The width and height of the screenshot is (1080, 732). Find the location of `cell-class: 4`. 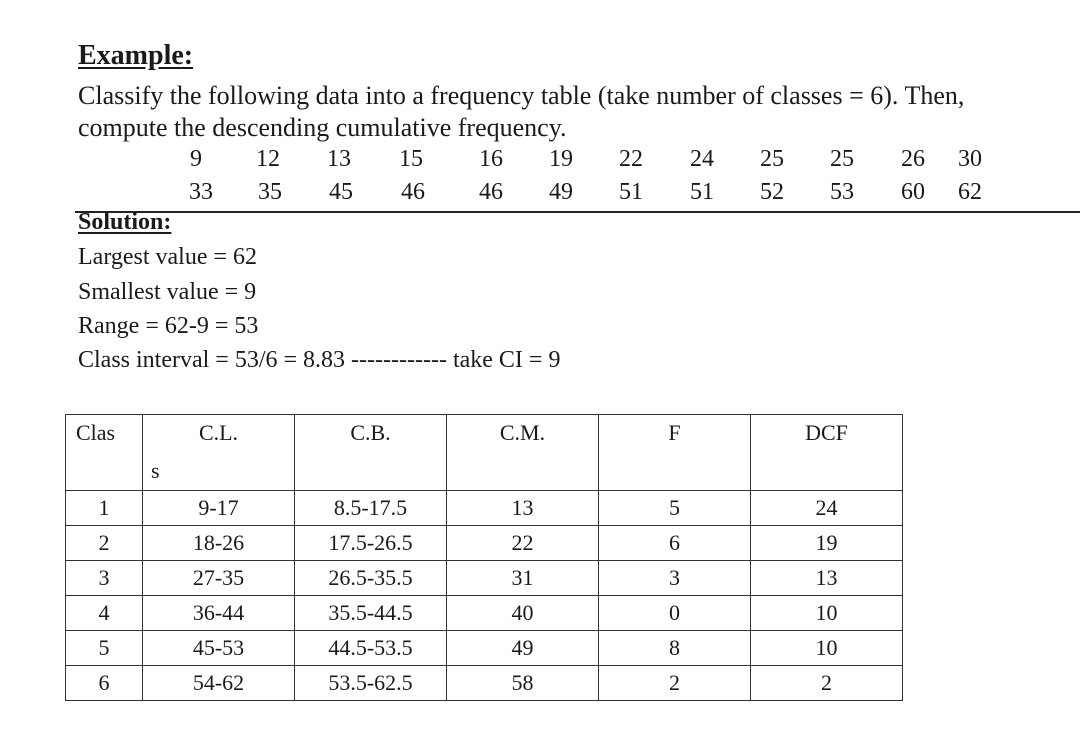

cell-class: 4 is located at coordinates (104, 613).